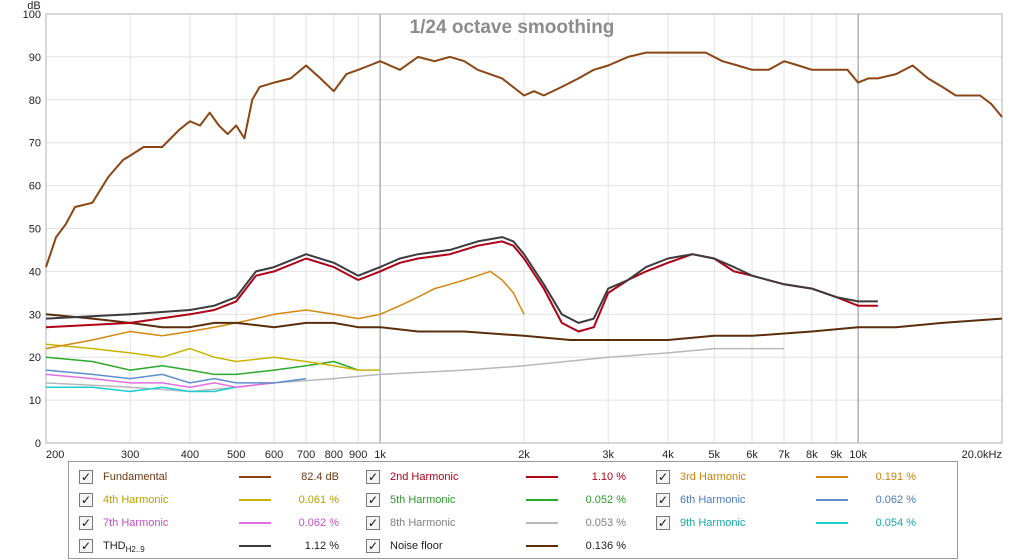 This screenshot has height=560, width=1024. I want to click on y-tick-label: 70, so click(35, 144).